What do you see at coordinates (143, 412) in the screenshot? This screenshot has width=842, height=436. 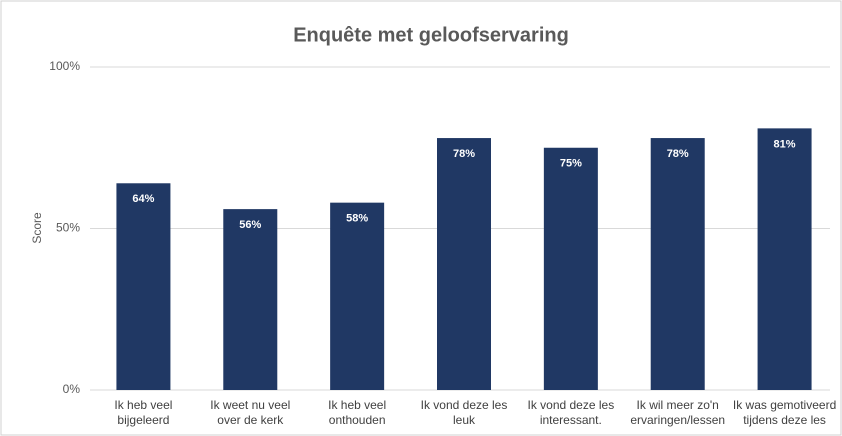 I see `x-tick-label: Ik heb veel bijgeleerd` at bounding box center [143, 412].